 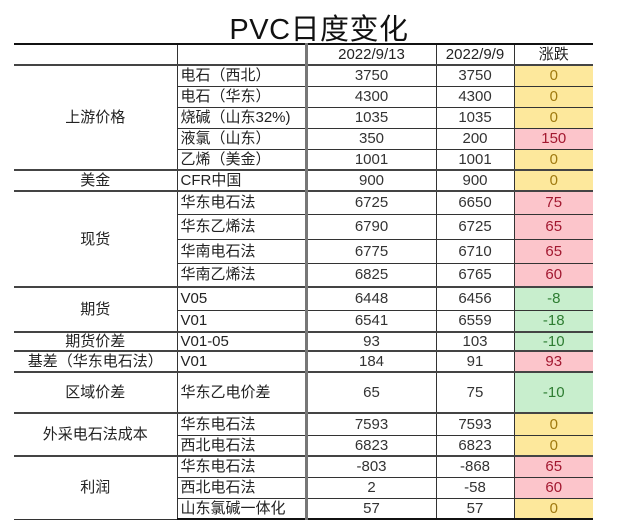 I want to click on category-cell: 区域价差, so click(x=96, y=392).